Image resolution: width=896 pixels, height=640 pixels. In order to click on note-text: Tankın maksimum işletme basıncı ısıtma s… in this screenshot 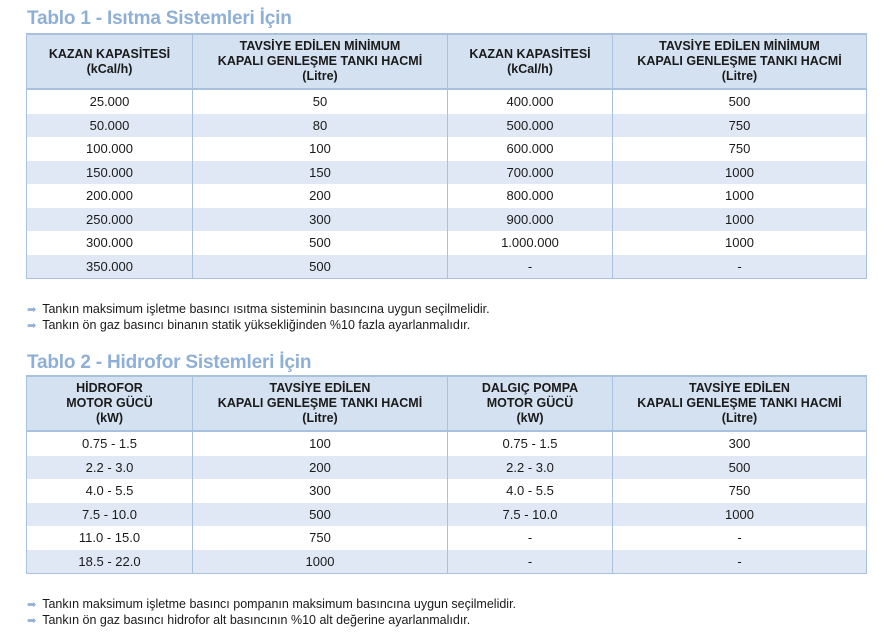, I will do `click(266, 309)`.